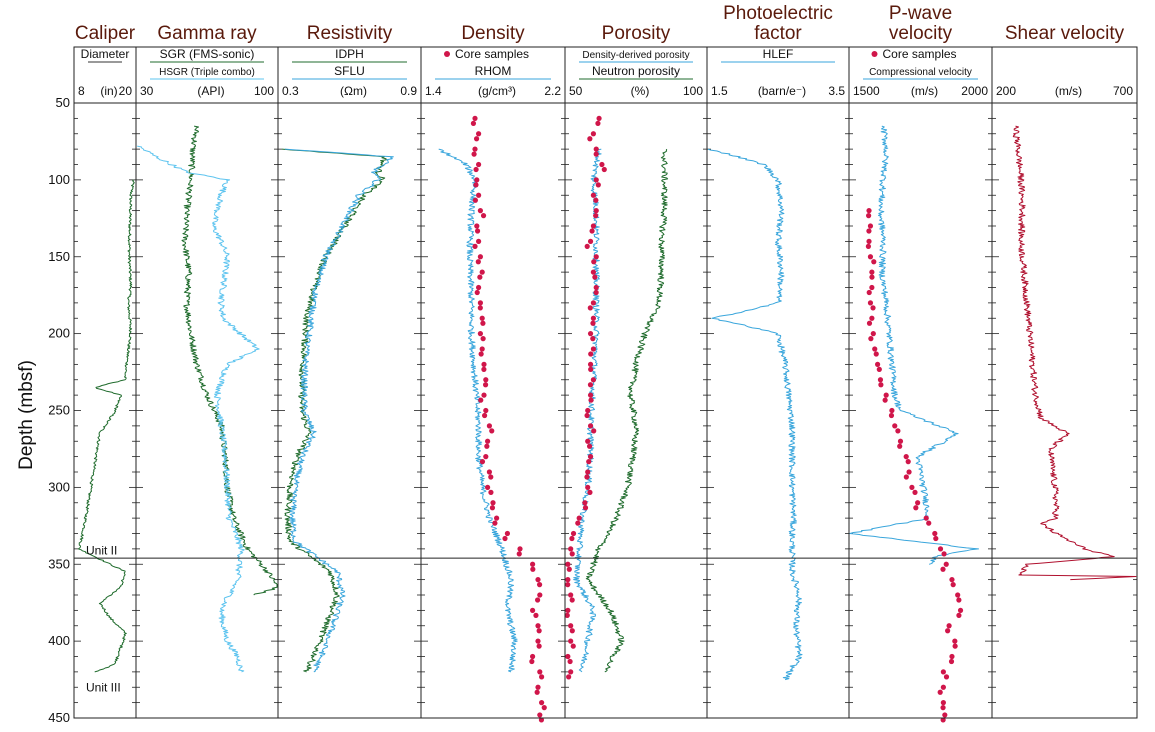 The image size is (1155, 732). What do you see at coordinates (974, 91) in the screenshot?
I see `axis-max-label: 2000` at bounding box center [974, 91].